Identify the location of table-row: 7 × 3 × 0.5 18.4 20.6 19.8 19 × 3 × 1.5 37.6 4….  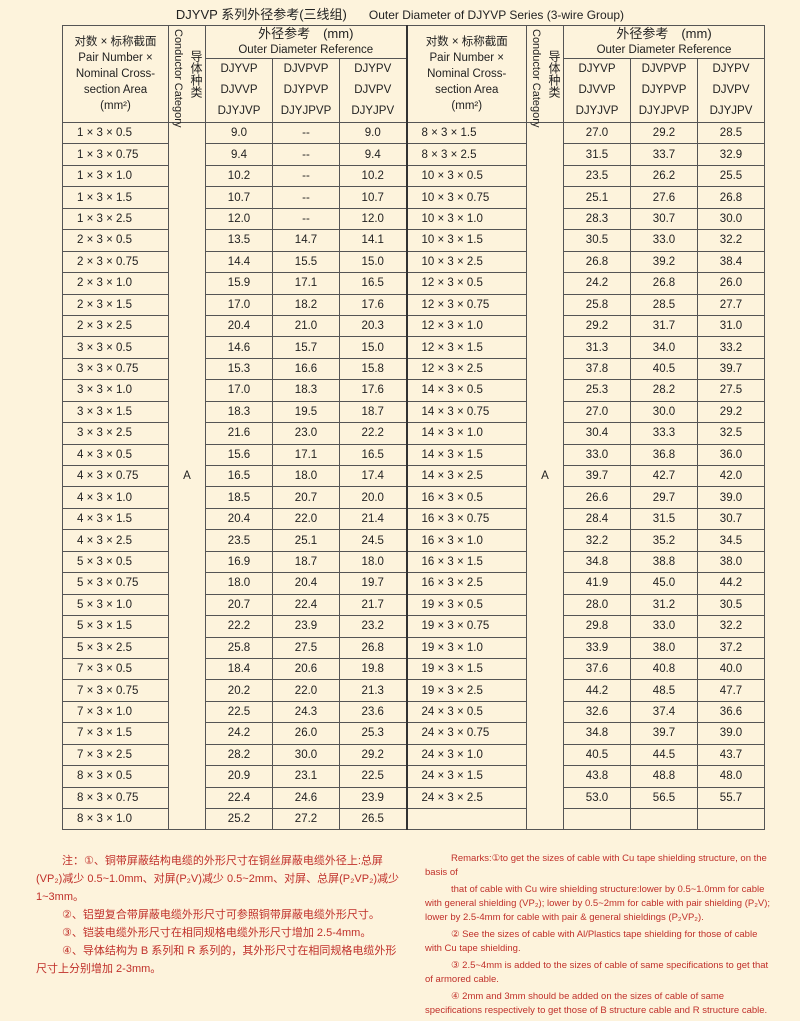
(413, 669).